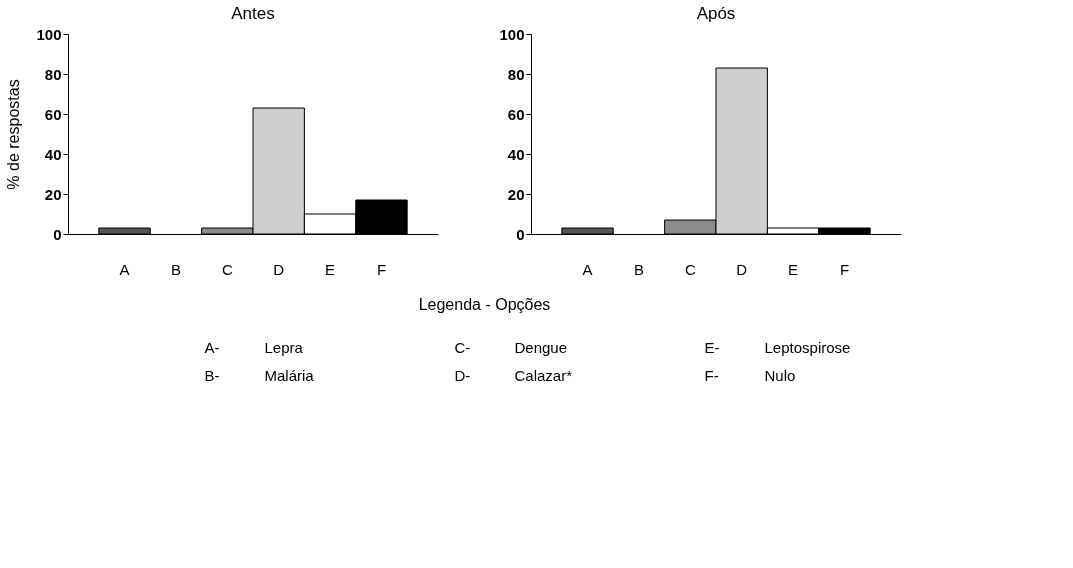 The width and height of the screenshot is (1073, 568). Describe the element at coordinates (543, 375) in the screenshot. I see `text: Calazar*` at that location.